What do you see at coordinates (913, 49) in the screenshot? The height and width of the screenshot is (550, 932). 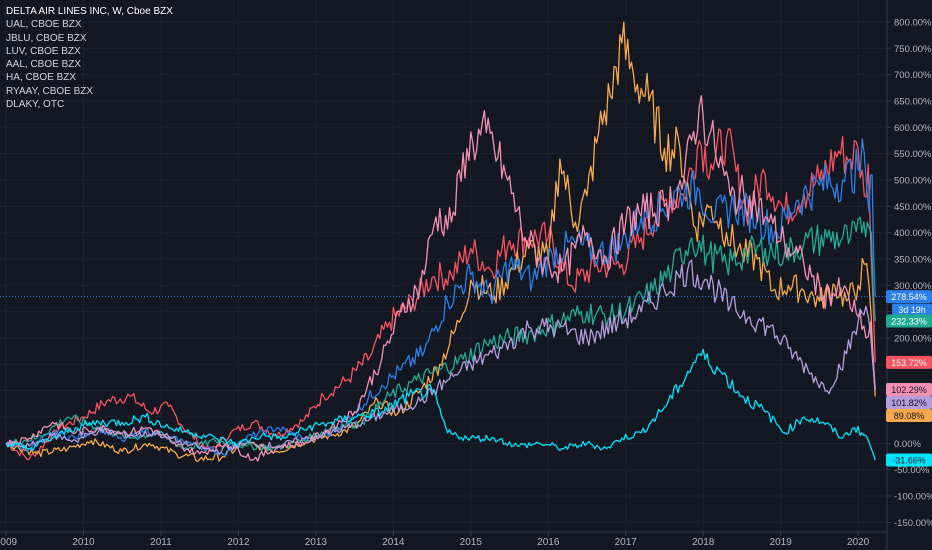 I see `y-tick-label: 750.00%` at bounding box center [913, 49].